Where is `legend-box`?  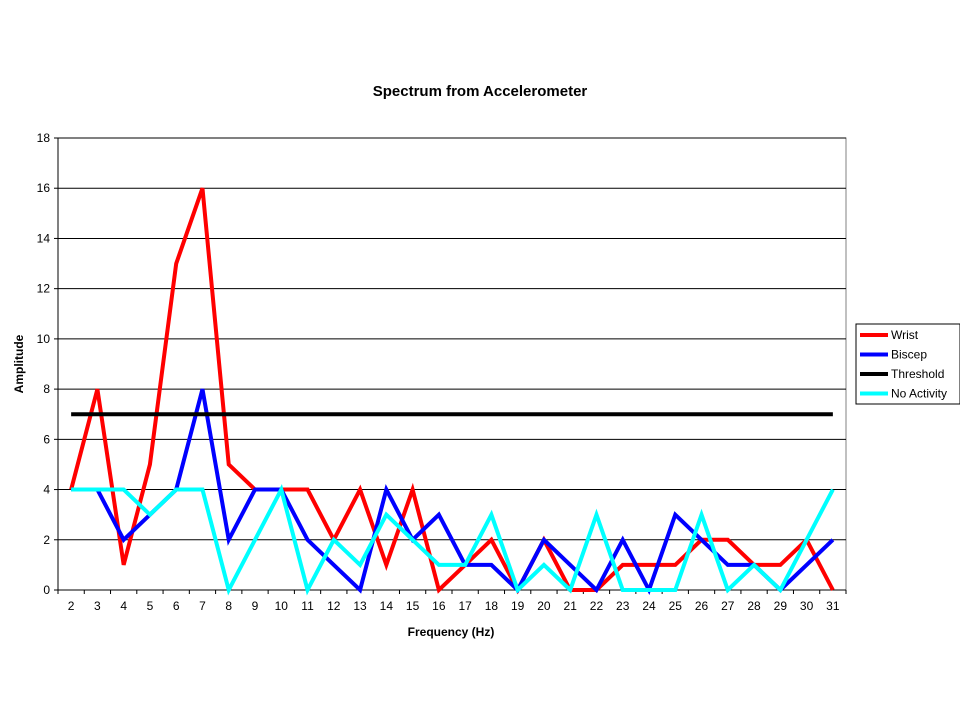
legend-box is located at coordinates (907, 364).